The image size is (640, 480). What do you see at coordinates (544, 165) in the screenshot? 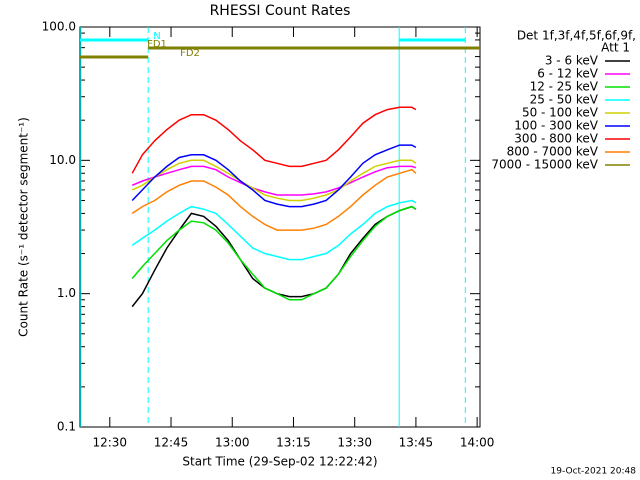
I see `legend-label: 7000 - 15000 keV` at bounding box center [544, 165].